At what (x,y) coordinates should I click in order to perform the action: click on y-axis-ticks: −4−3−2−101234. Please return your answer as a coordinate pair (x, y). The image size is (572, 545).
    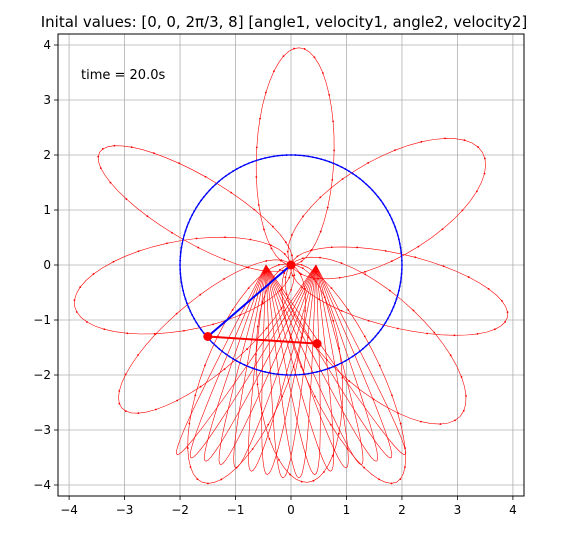
    Looking at the image, I should click on (45, 265).